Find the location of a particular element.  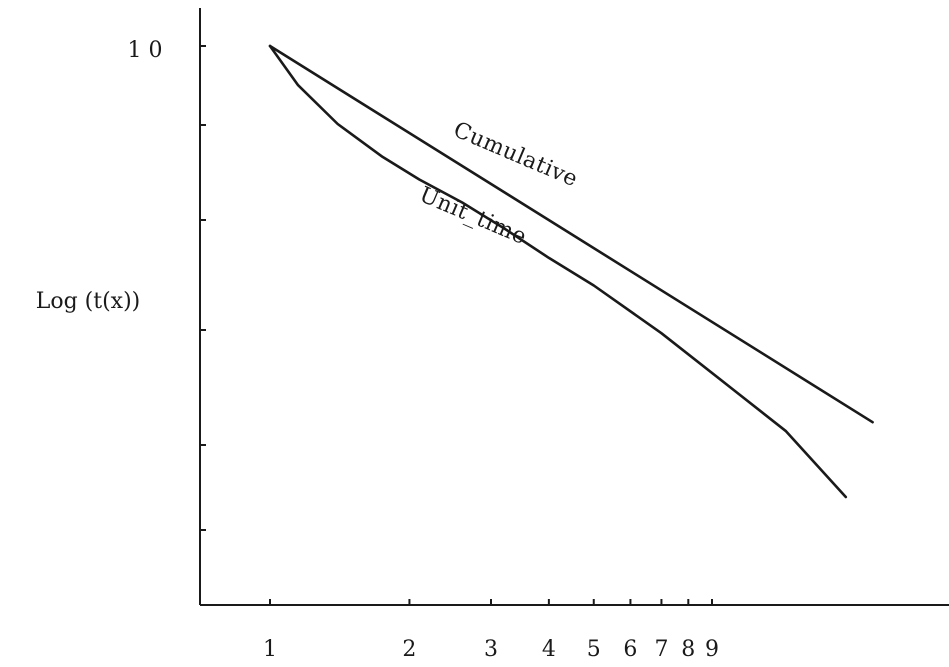

x-tick-label: 2 is located at coordinates (409, 649).